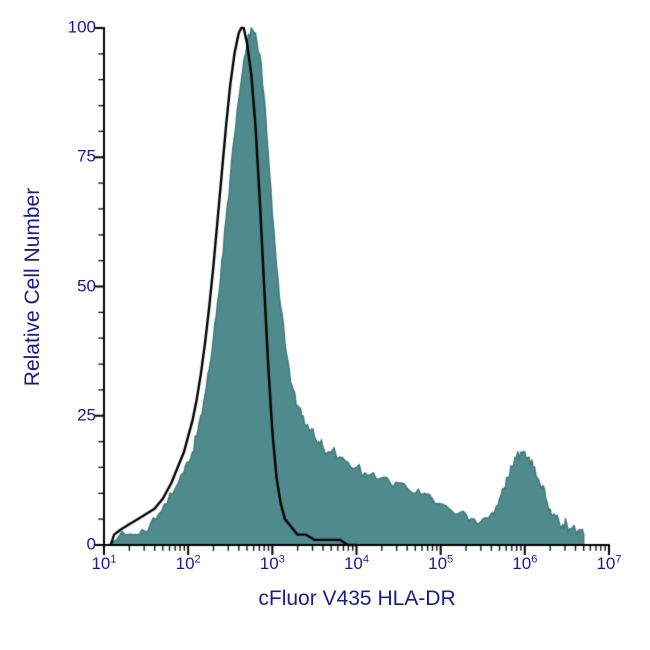  What do you see at coordinates (272, 563) in the screenshot?
I see `x-tick-label: 103` at bounding box center [272, 563].